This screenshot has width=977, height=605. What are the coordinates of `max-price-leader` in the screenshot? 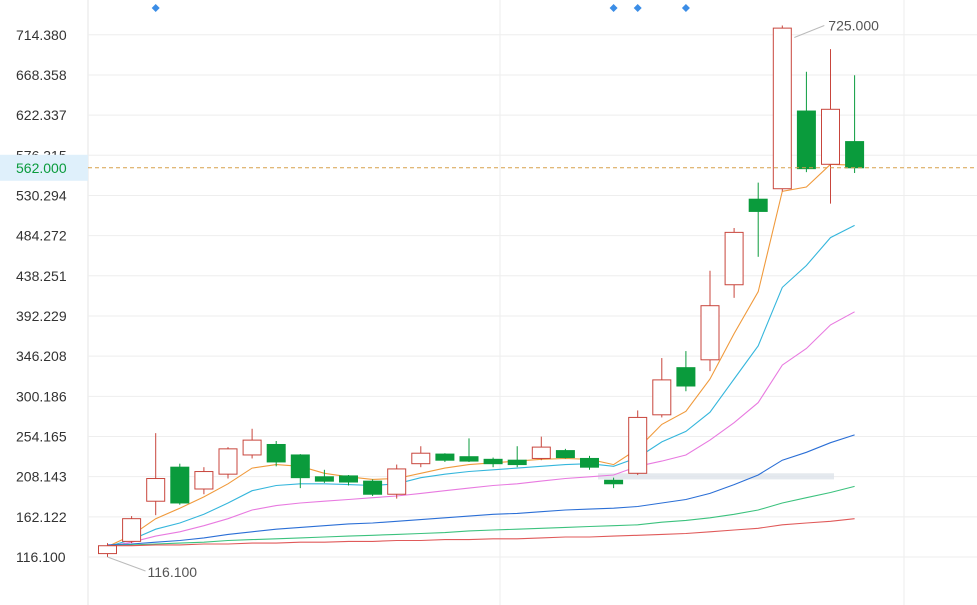 It's located at (809, 31).